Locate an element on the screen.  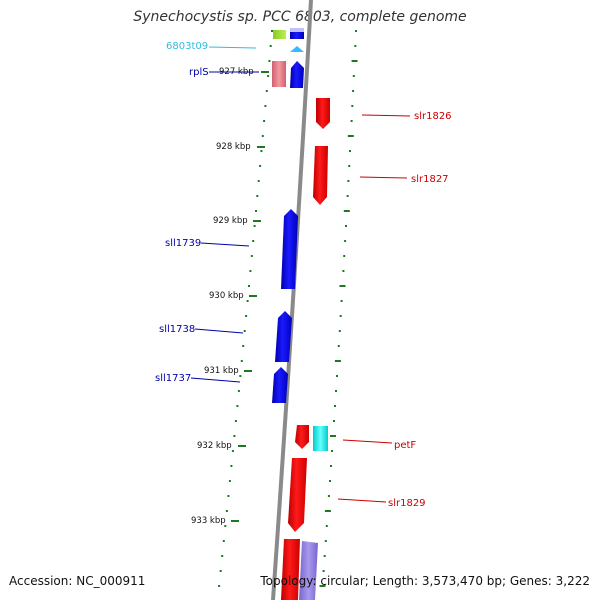
tick-930: 930 kbp is located at coordinates (233, 296).